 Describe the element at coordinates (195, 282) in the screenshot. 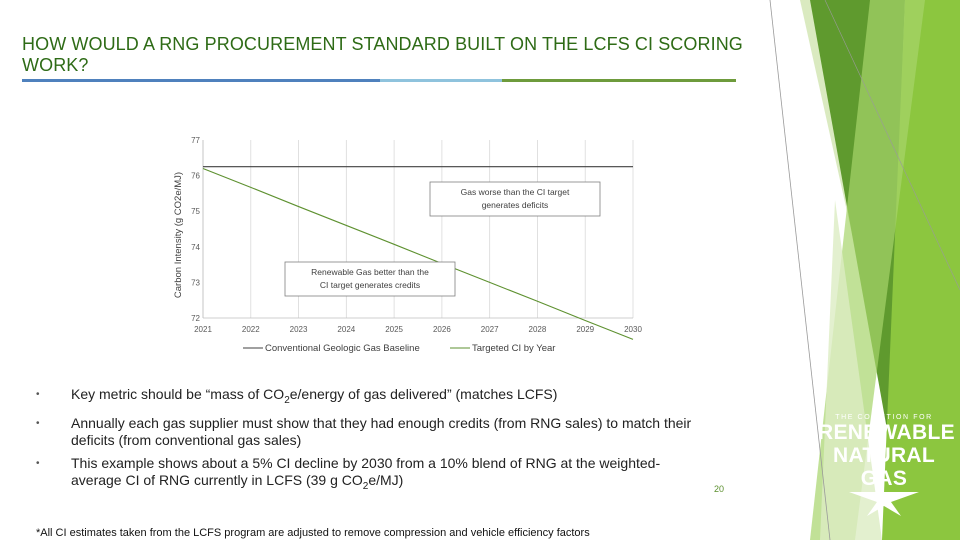

I see `y-tick-label: 73` at that location.